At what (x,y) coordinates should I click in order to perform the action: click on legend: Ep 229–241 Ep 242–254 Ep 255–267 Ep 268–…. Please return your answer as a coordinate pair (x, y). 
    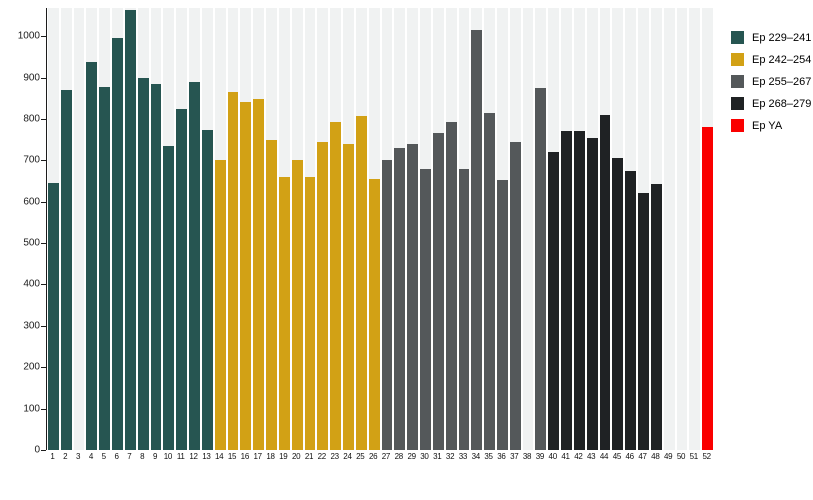
    Looking at the image, I should click on (771, 86).